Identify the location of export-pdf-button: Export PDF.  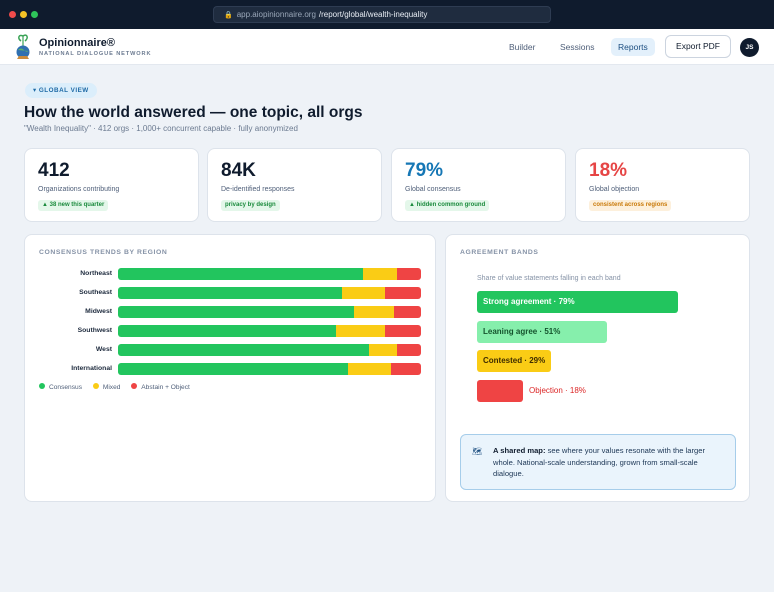
(698, 46).